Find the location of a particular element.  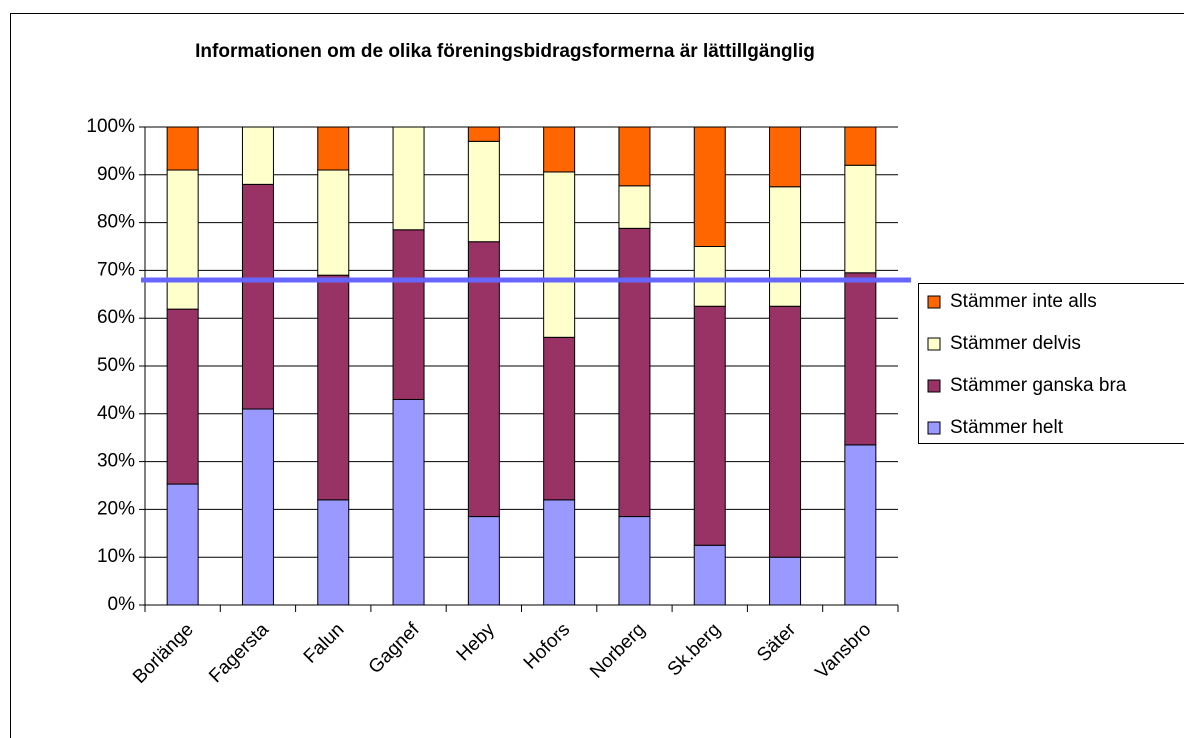

y-tick-label: 60% is located at coordinates (116, 317).